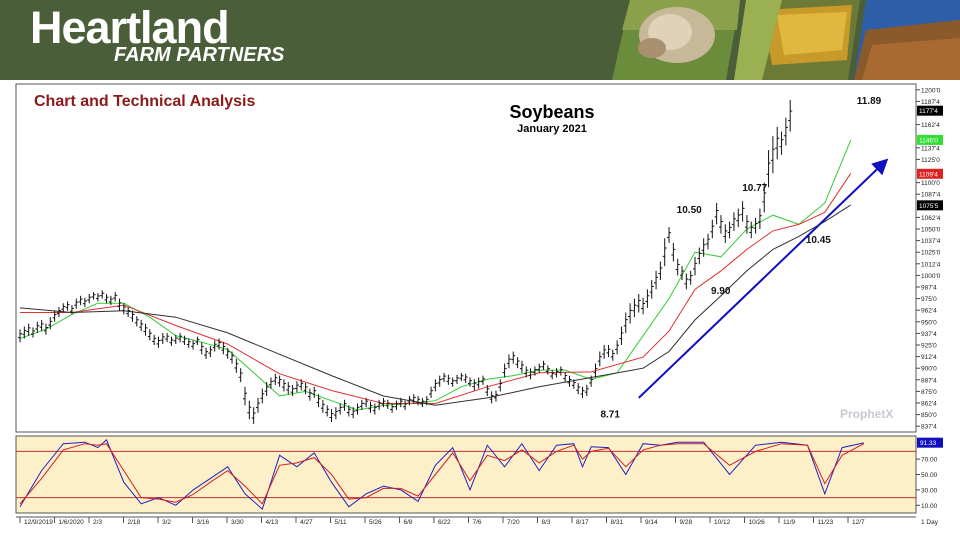 The width and height of the screenshot is (960, 540). Describe the element at coordinates (858, 522) in the screenshot. I see `time-tick-label: 12/7` at that location.